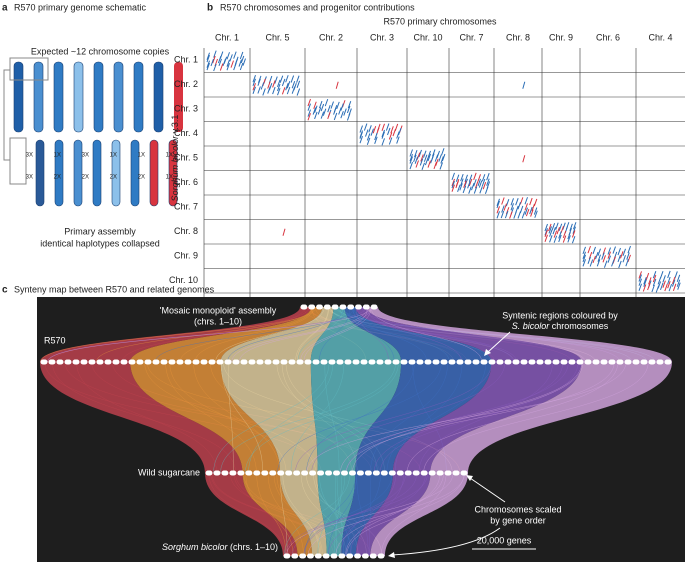 Image resolution: width=685 pixels, height=562 pixels. What do you see at coordinates (6, 115) in the screenshot?
I see `connector` at bounding box center [6, 115].